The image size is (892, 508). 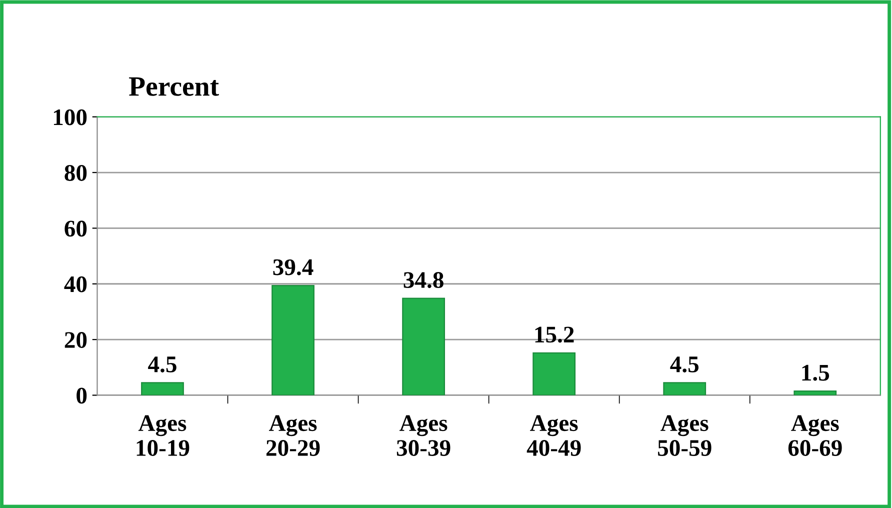 I want to click on y-axis-title: Percent, so click(x=174, y=86).